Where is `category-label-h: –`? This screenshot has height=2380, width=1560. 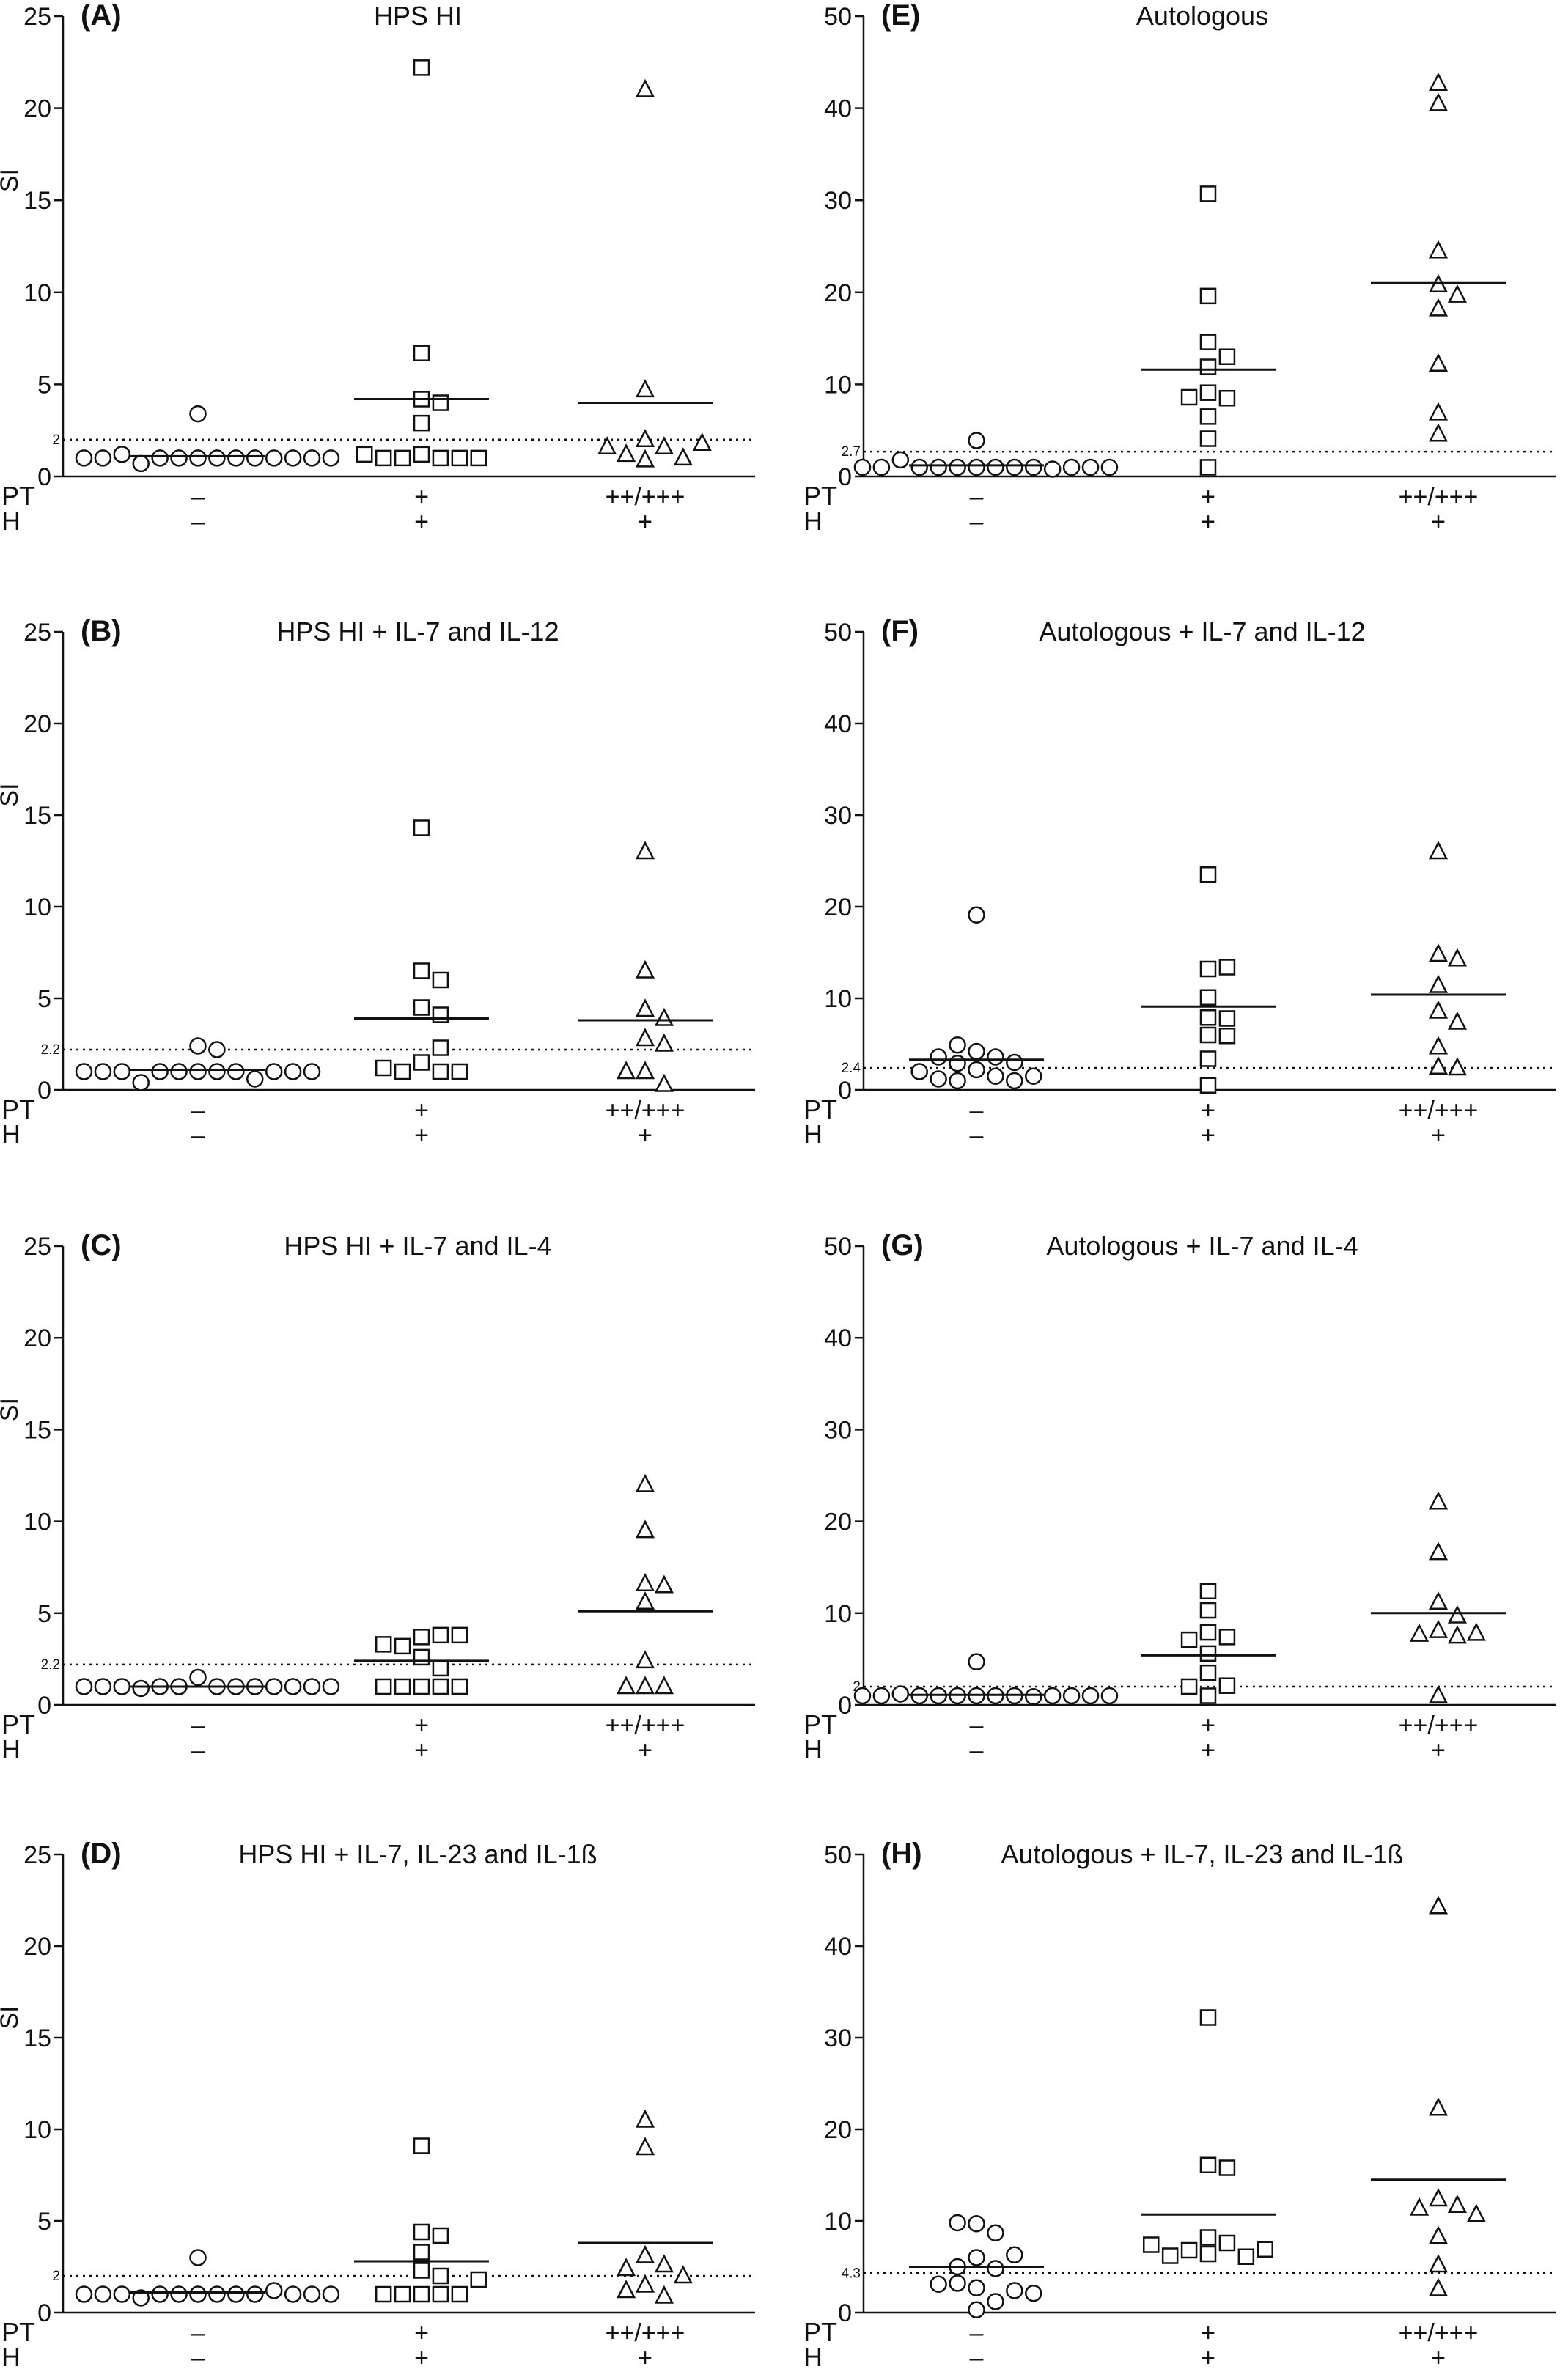
category-label-h: – is located at coordinates (977, 522).